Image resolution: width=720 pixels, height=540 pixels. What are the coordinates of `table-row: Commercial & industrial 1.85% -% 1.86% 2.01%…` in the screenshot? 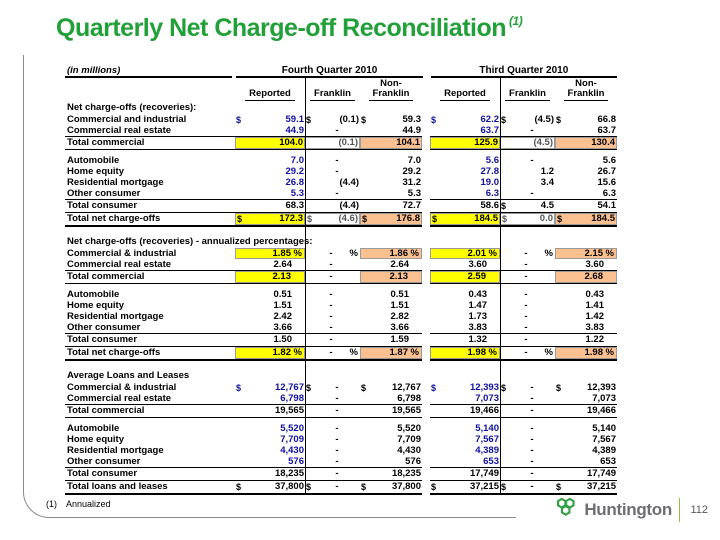 It's located at (341, 253).